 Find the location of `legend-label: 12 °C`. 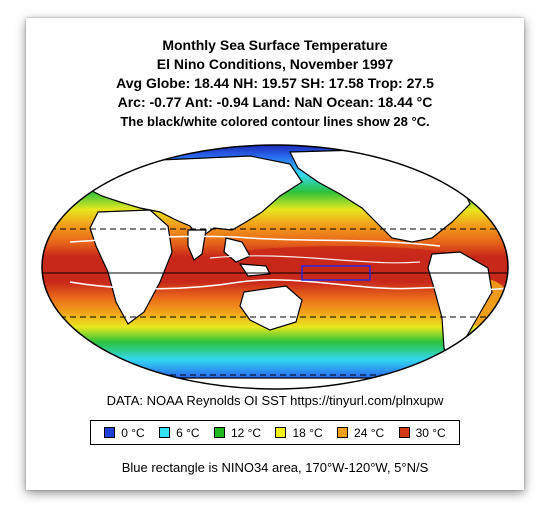

legend-label: 12 °C is located at coordinates (246, 432).